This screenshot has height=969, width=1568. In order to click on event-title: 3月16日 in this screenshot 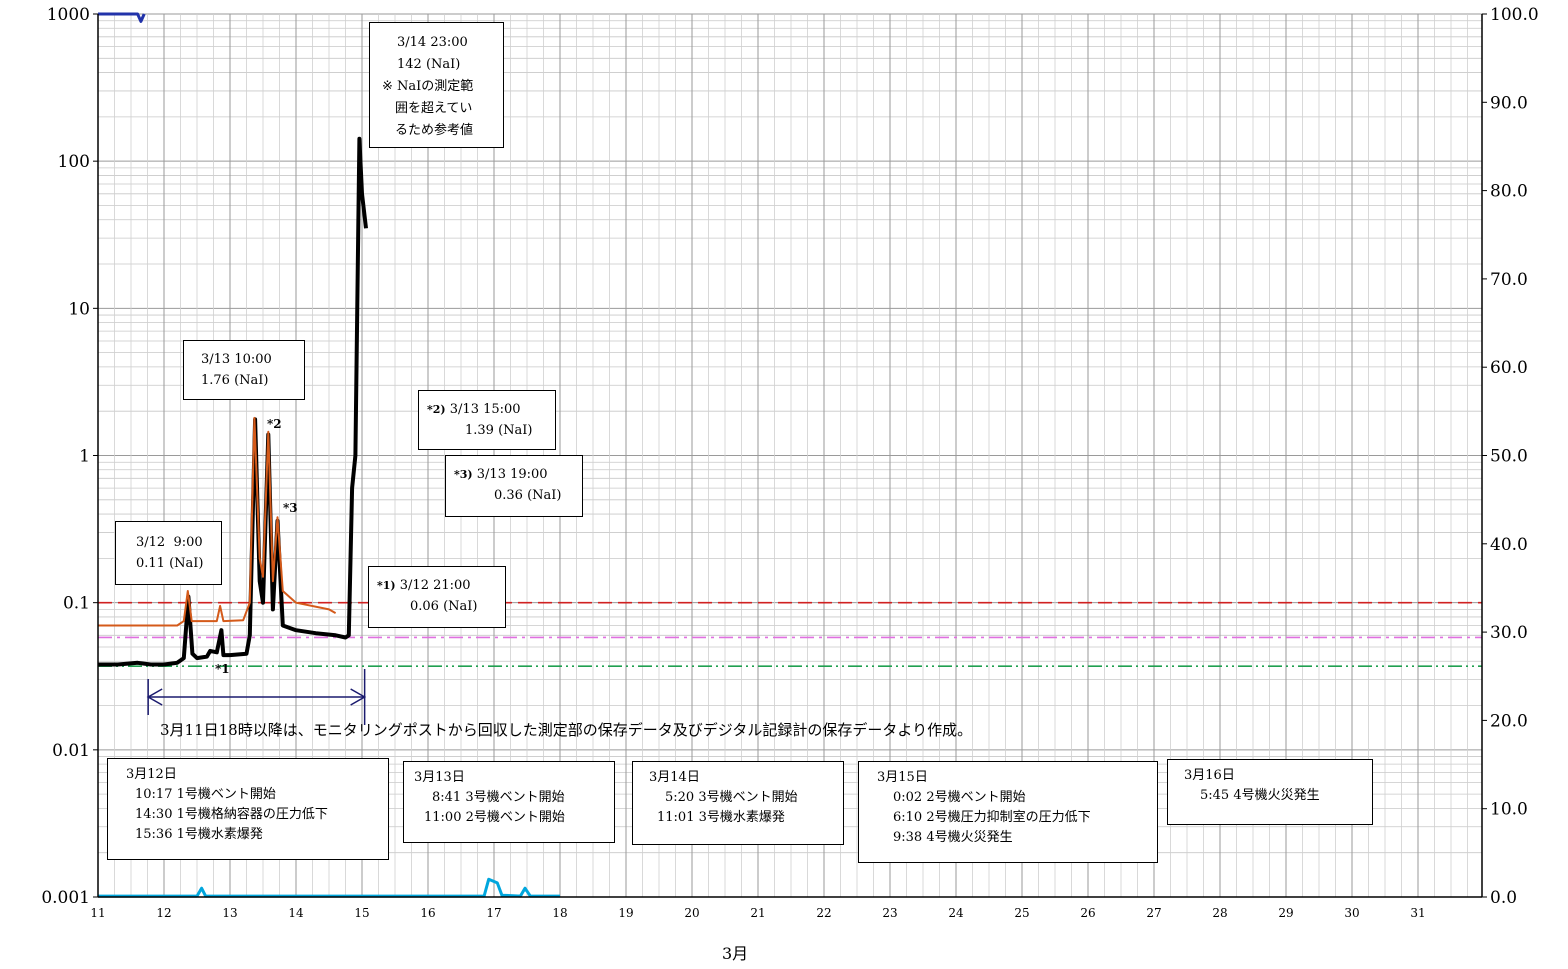, I will do `click(1209, 775)`.